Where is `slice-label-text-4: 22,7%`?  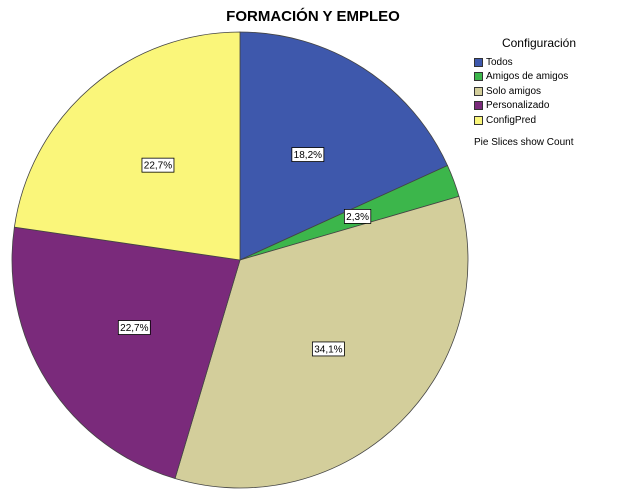
slice-label-text-4: 22,7% is located at coordinates (158, 166).